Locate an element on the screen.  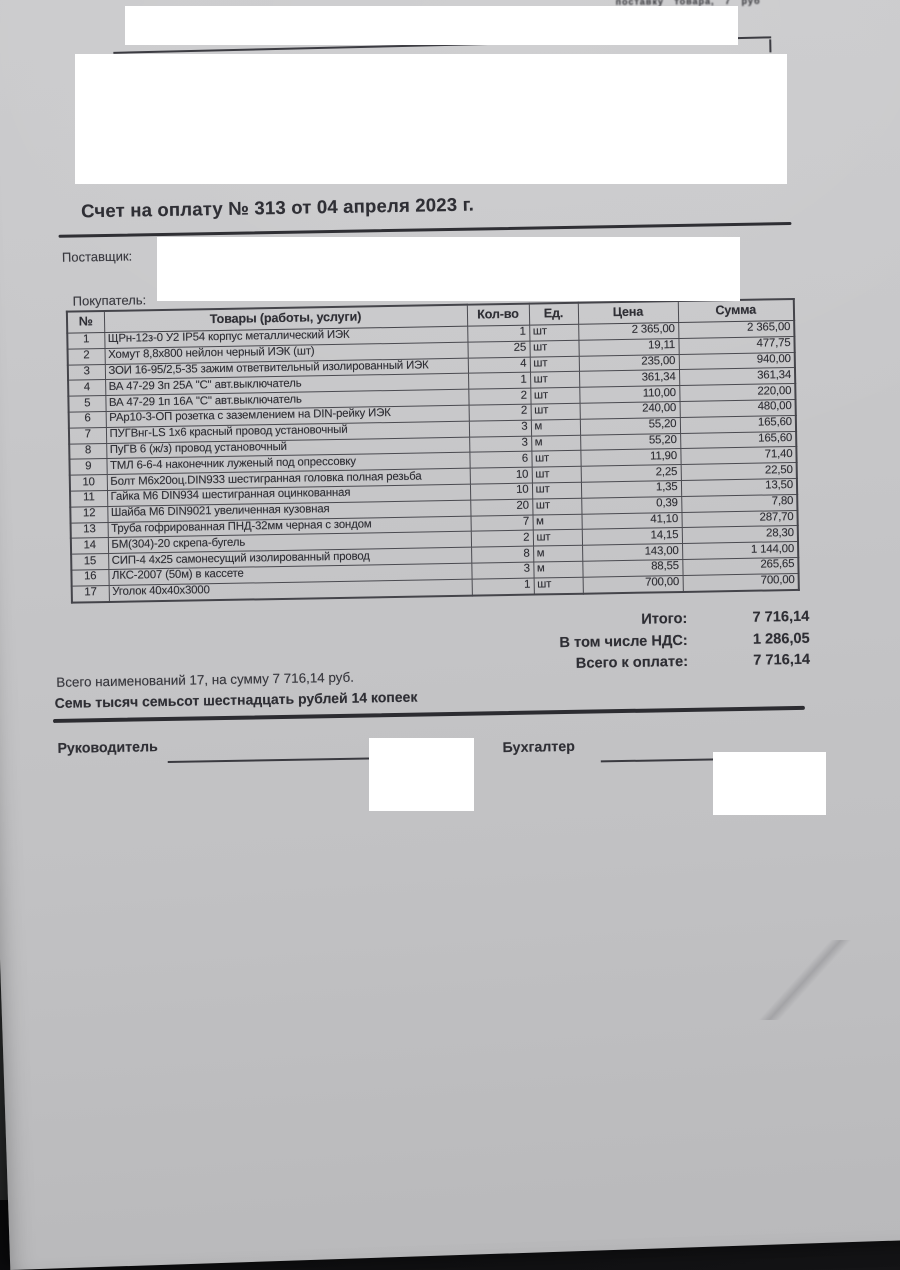
cell-price: 2 365,00 is located at coordinates (628, 331).